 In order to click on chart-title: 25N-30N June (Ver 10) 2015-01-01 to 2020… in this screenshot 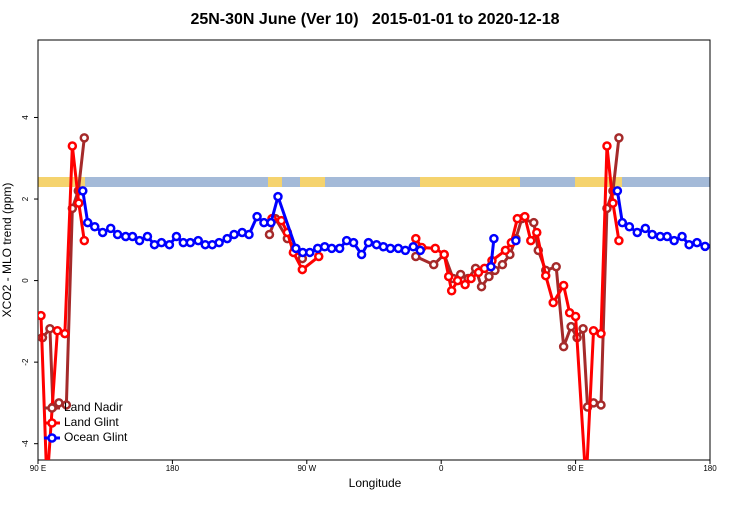, I will do `click(374, 19)`.